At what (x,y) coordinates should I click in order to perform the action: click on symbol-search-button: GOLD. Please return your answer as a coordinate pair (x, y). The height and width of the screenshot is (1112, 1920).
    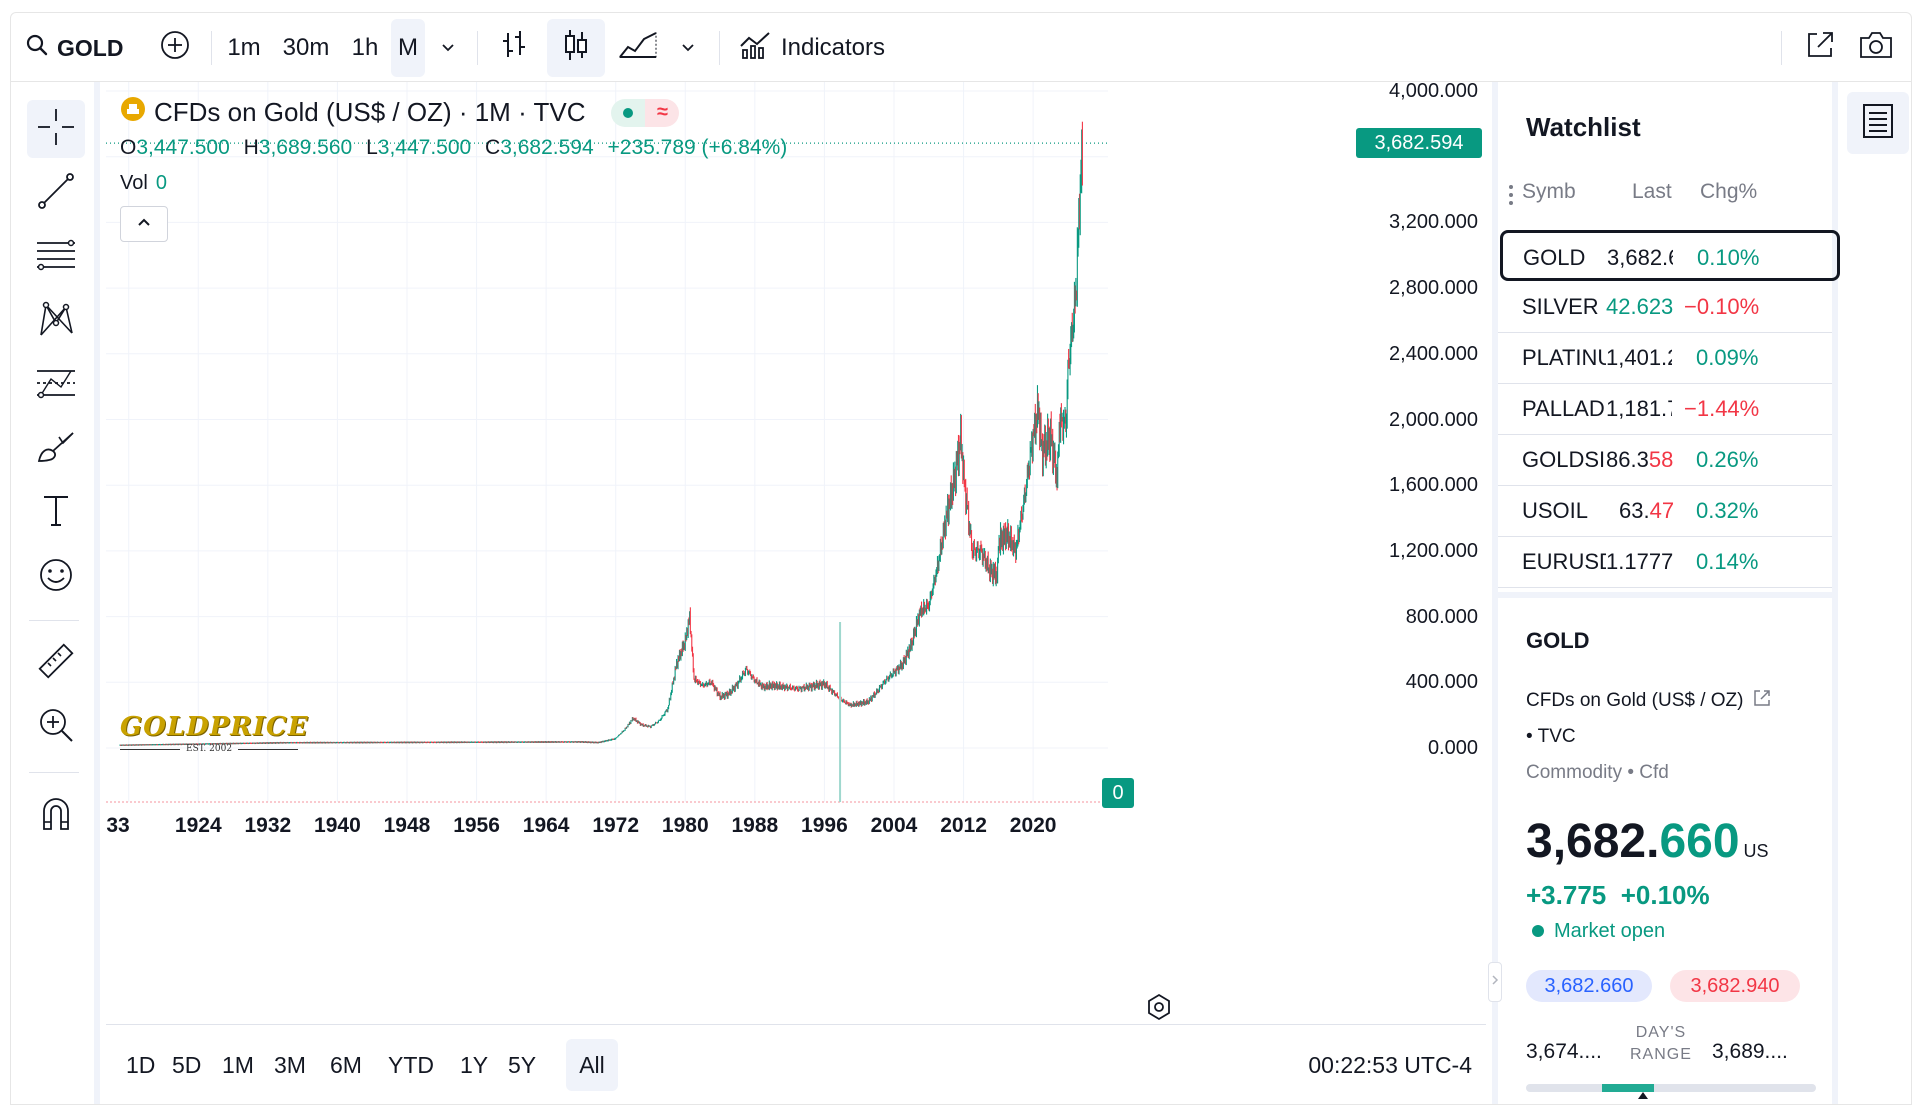
    Looking at the image, I should click on (80, 48).